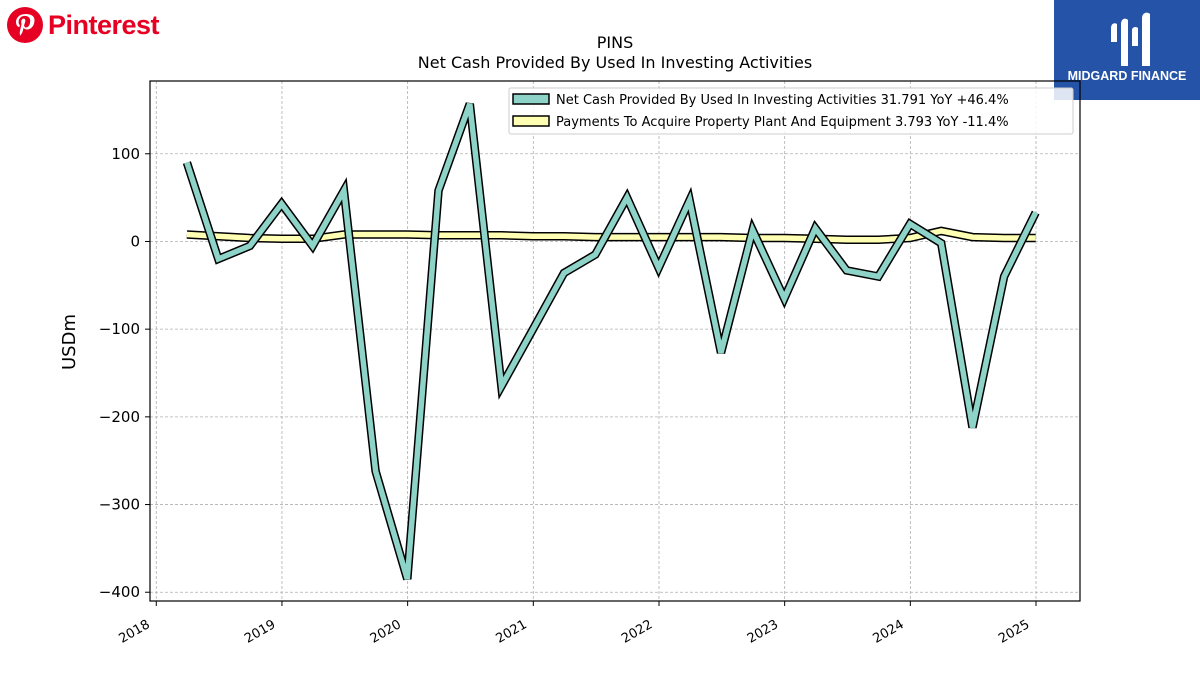  I want to click on series-line-capex-payments, so click(611, 235).